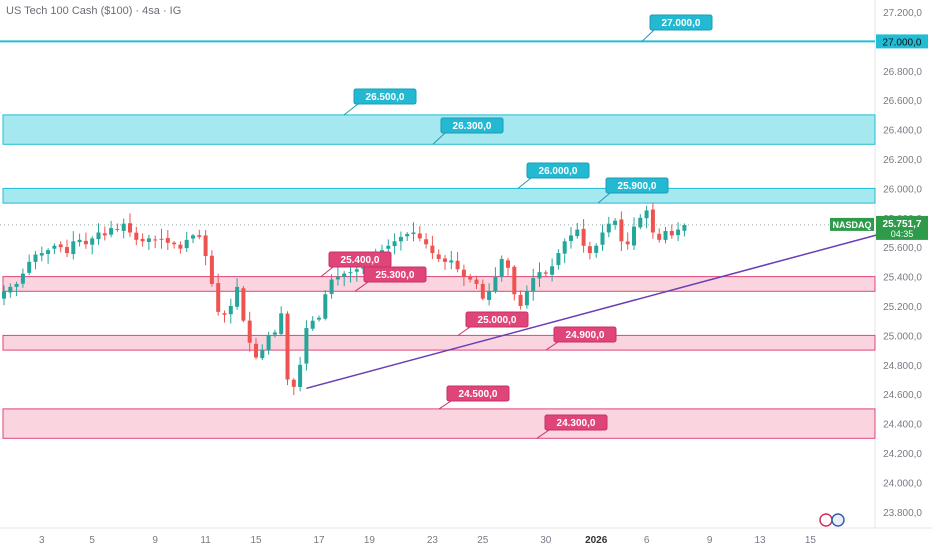 This screenshot has width=932, height=550. Describe the element at coordinates (439, 195) in the screenshot. I see `resistance-zone-lower` at that location.